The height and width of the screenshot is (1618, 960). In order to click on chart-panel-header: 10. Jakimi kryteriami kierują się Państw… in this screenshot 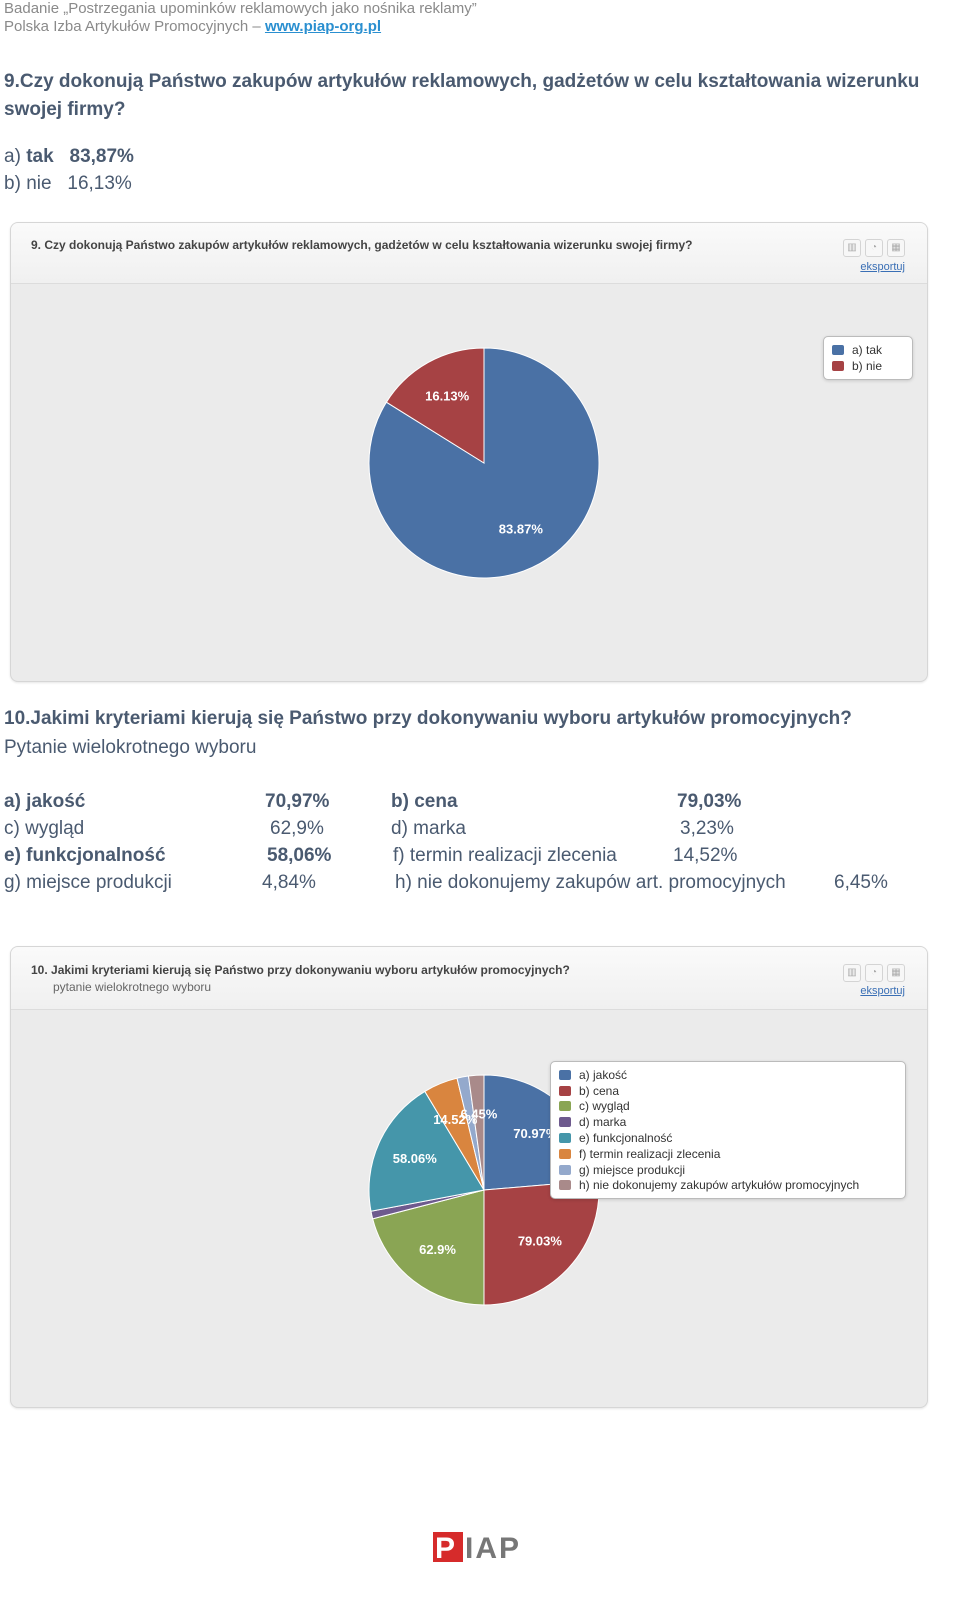, I will do `click(469, 978)`.